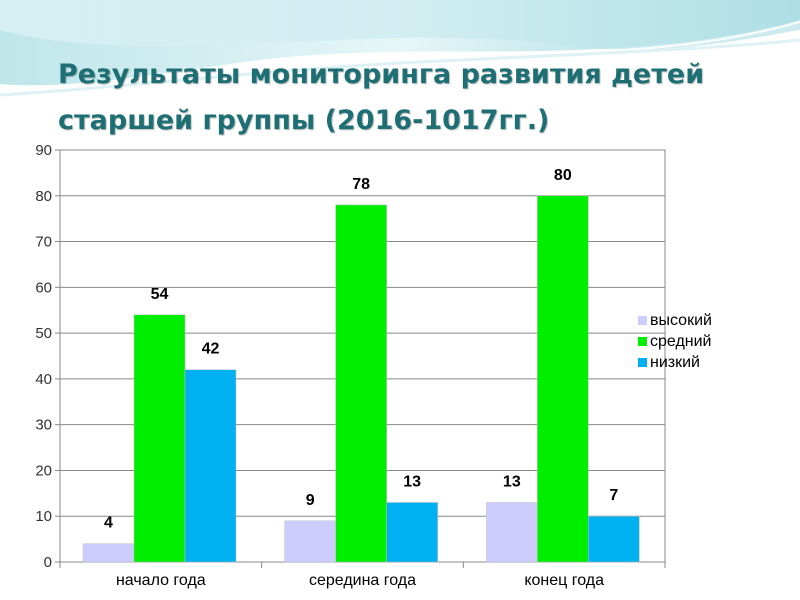 This screenshot has width=800, height=600. What do you see at coordinates (43, 516) in the screenshot?
I see `y-tick-label: 10` at bounding box center [43, 516].